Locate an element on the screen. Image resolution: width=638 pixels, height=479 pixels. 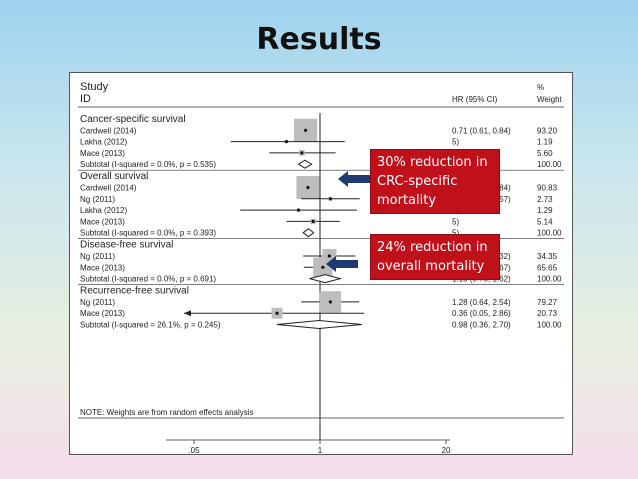
group-title: Recurrence-free survival is located at coordinates (134, 291).